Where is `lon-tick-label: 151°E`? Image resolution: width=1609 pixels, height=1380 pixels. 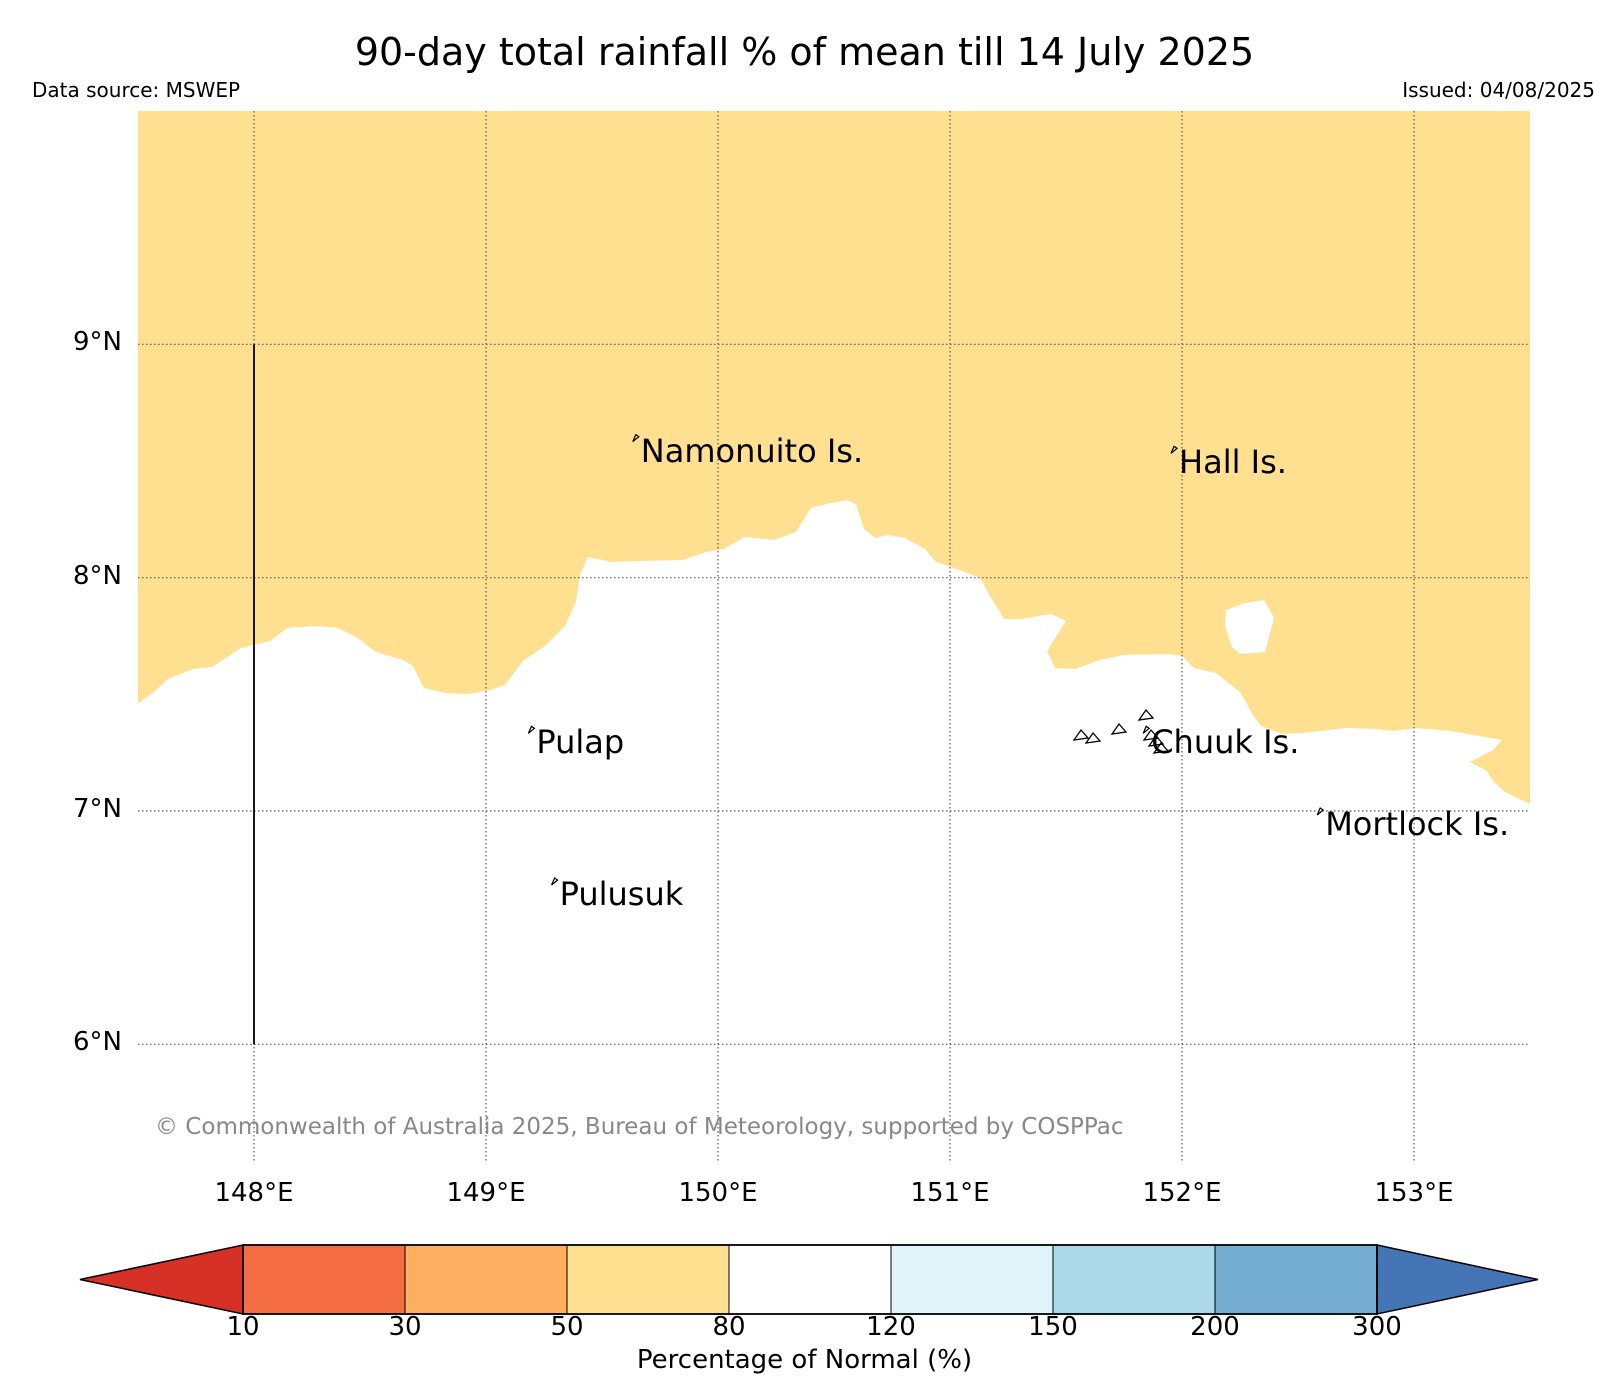
lon-tick-label: 151°E is located at coordinates (950, 1193).